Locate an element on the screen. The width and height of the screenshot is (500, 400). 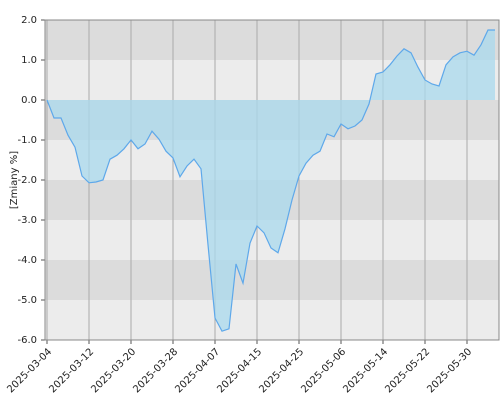
y-tick-label: -5.0 is located at coordinates (27, 300).